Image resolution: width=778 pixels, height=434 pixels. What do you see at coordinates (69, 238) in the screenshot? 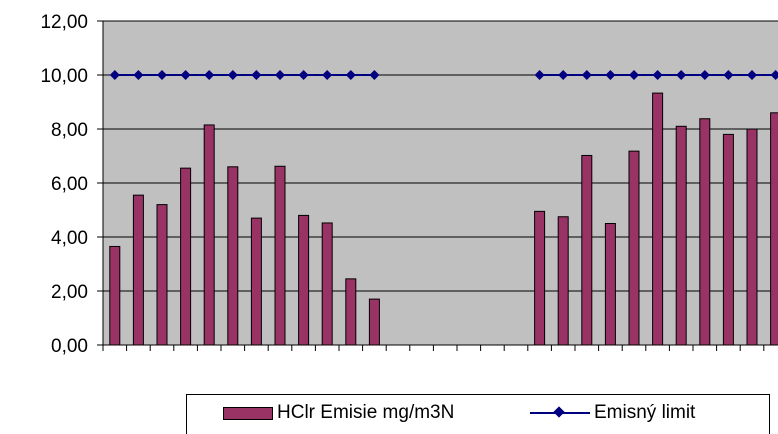
I see `y-tick-label: 4,00` at bounding box center [69, 238].